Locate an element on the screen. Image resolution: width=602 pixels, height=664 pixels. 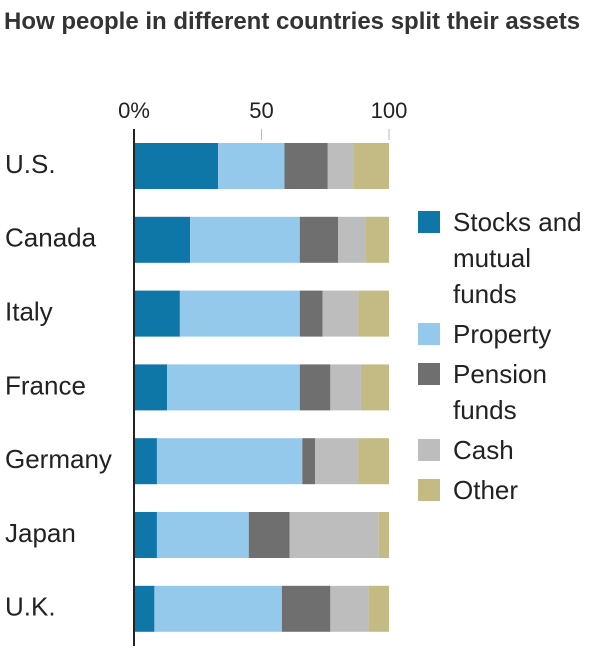
y-tick-label: Germany is located at coordinates (58, 459).